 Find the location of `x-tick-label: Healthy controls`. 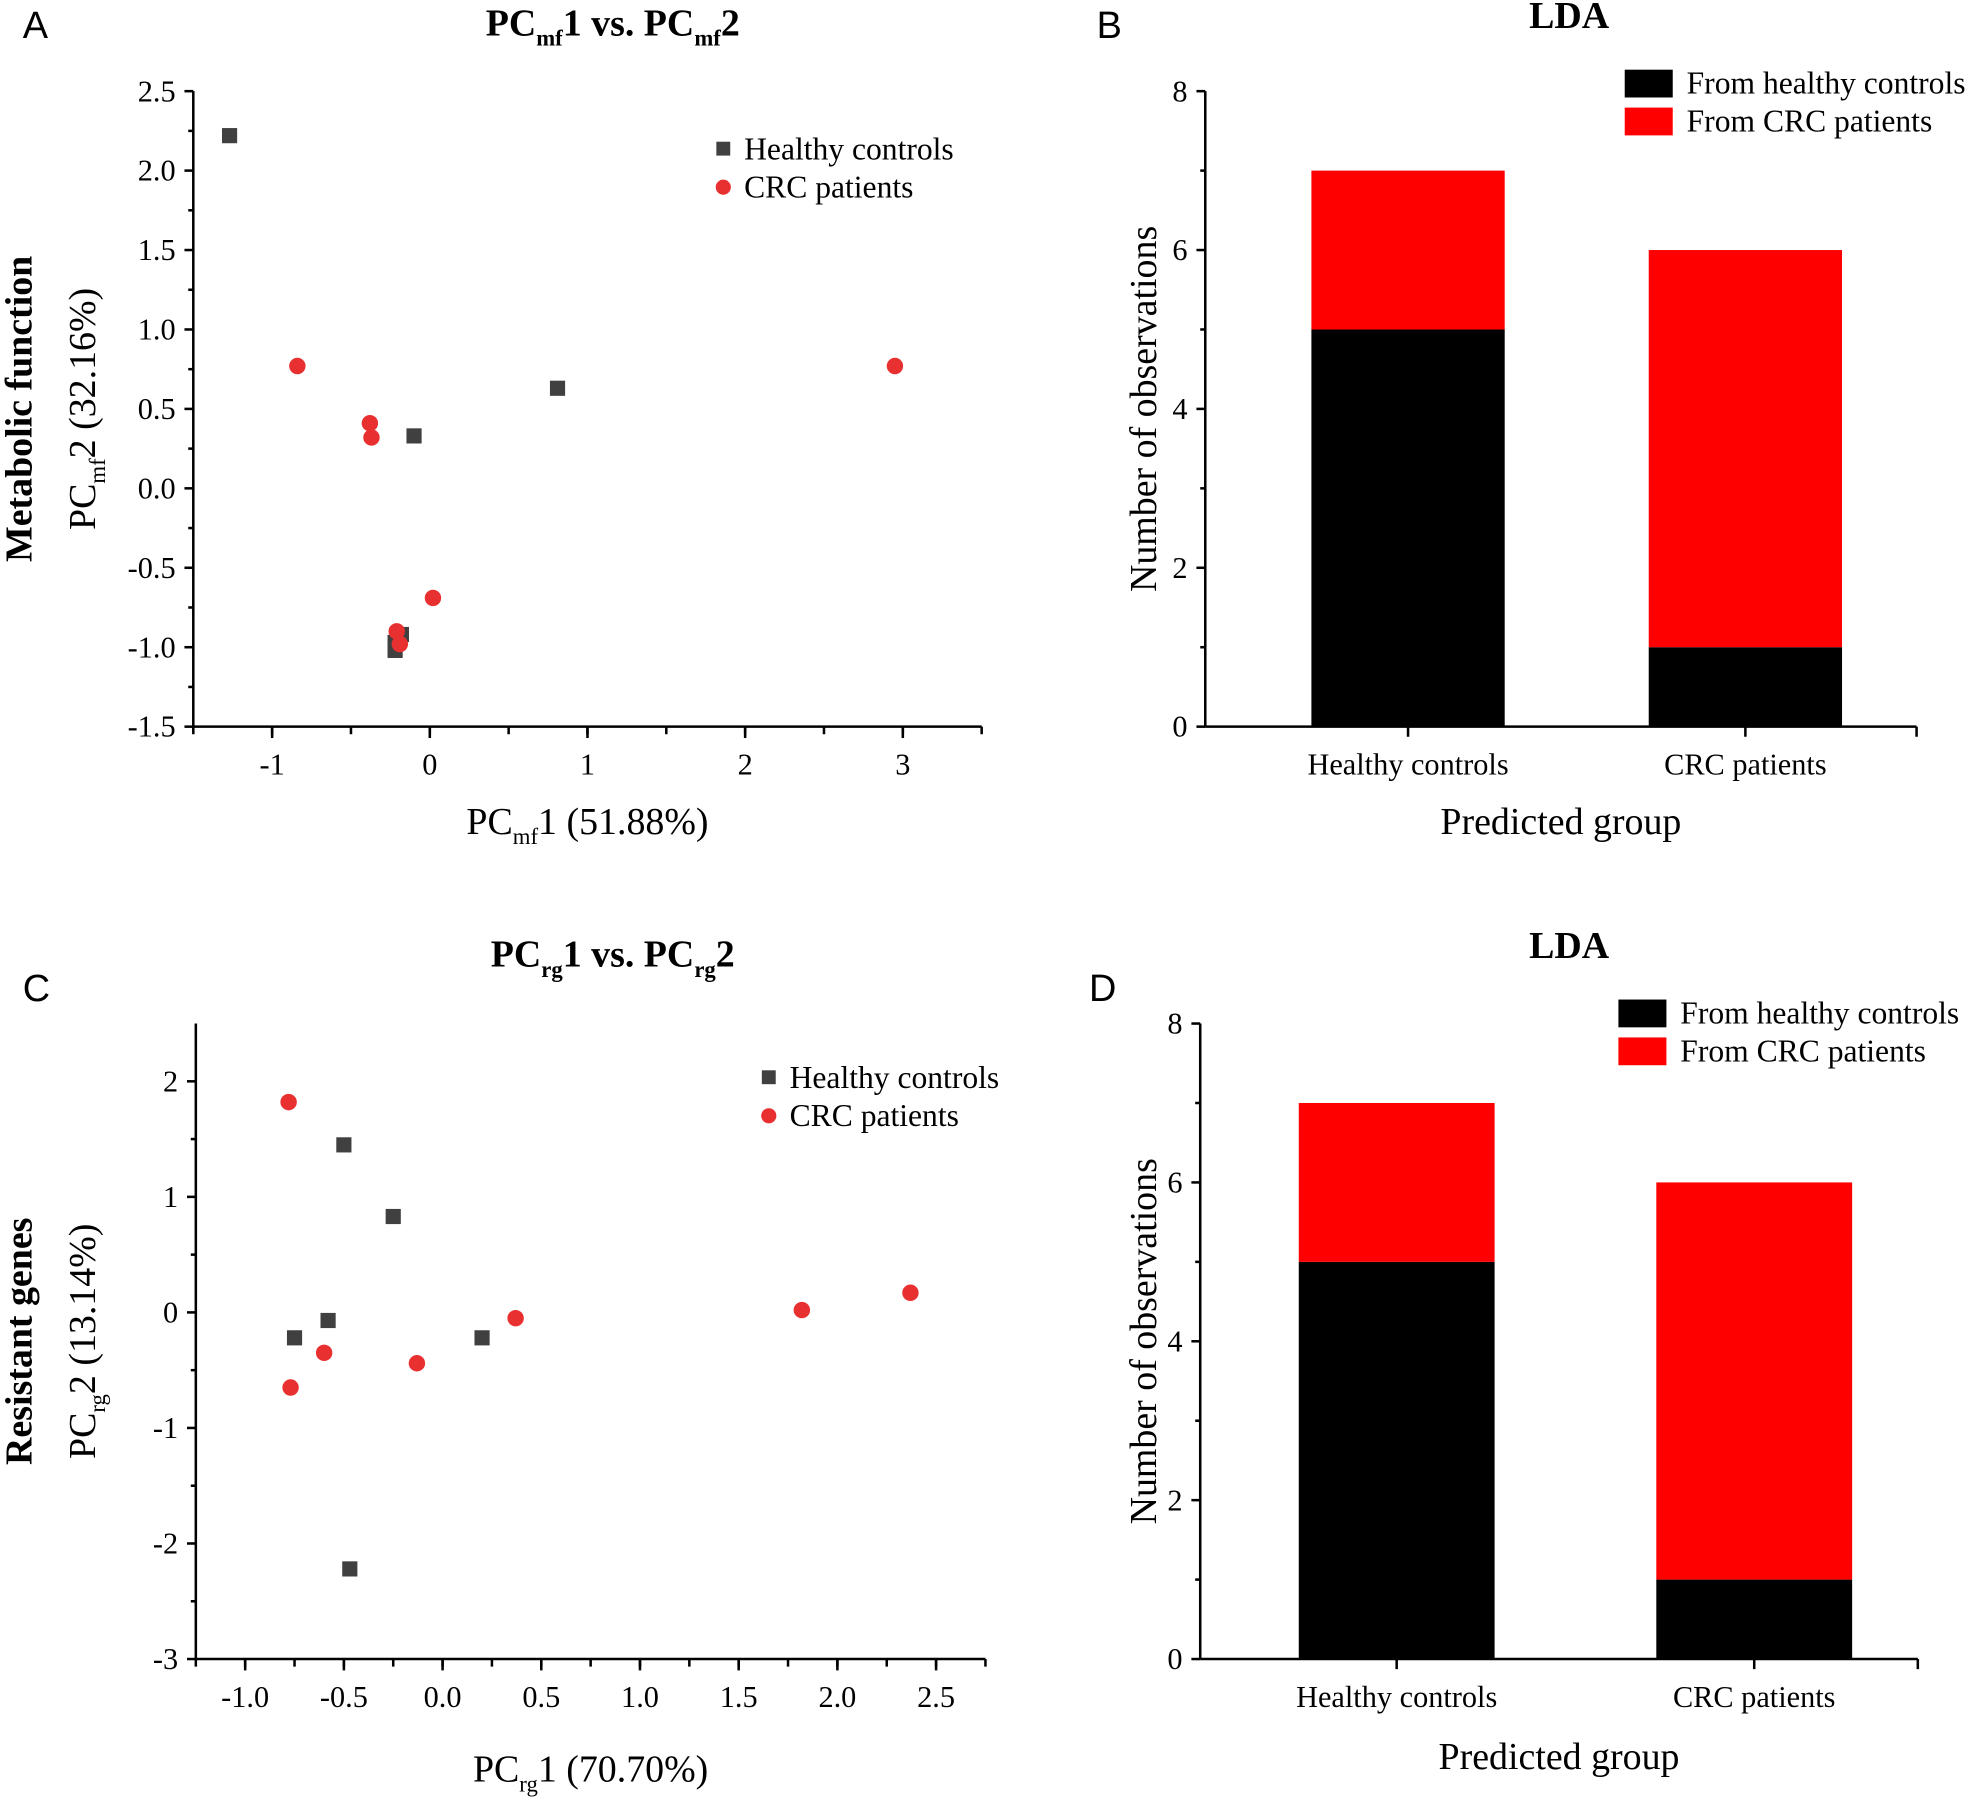

x-tick-label: Healthy controls is located at coordinates (1407, 765).